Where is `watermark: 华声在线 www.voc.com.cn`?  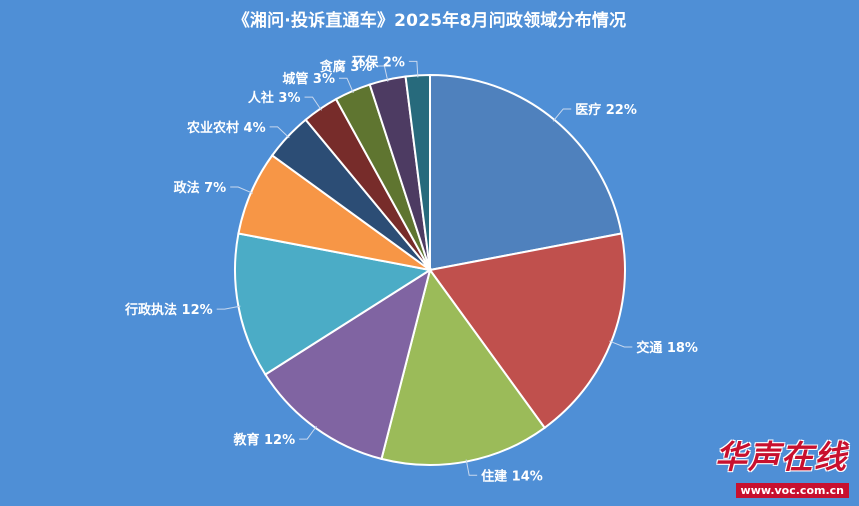
watermark: 华声在线 www.voc.com.cn is located at coordinates (782, 465).